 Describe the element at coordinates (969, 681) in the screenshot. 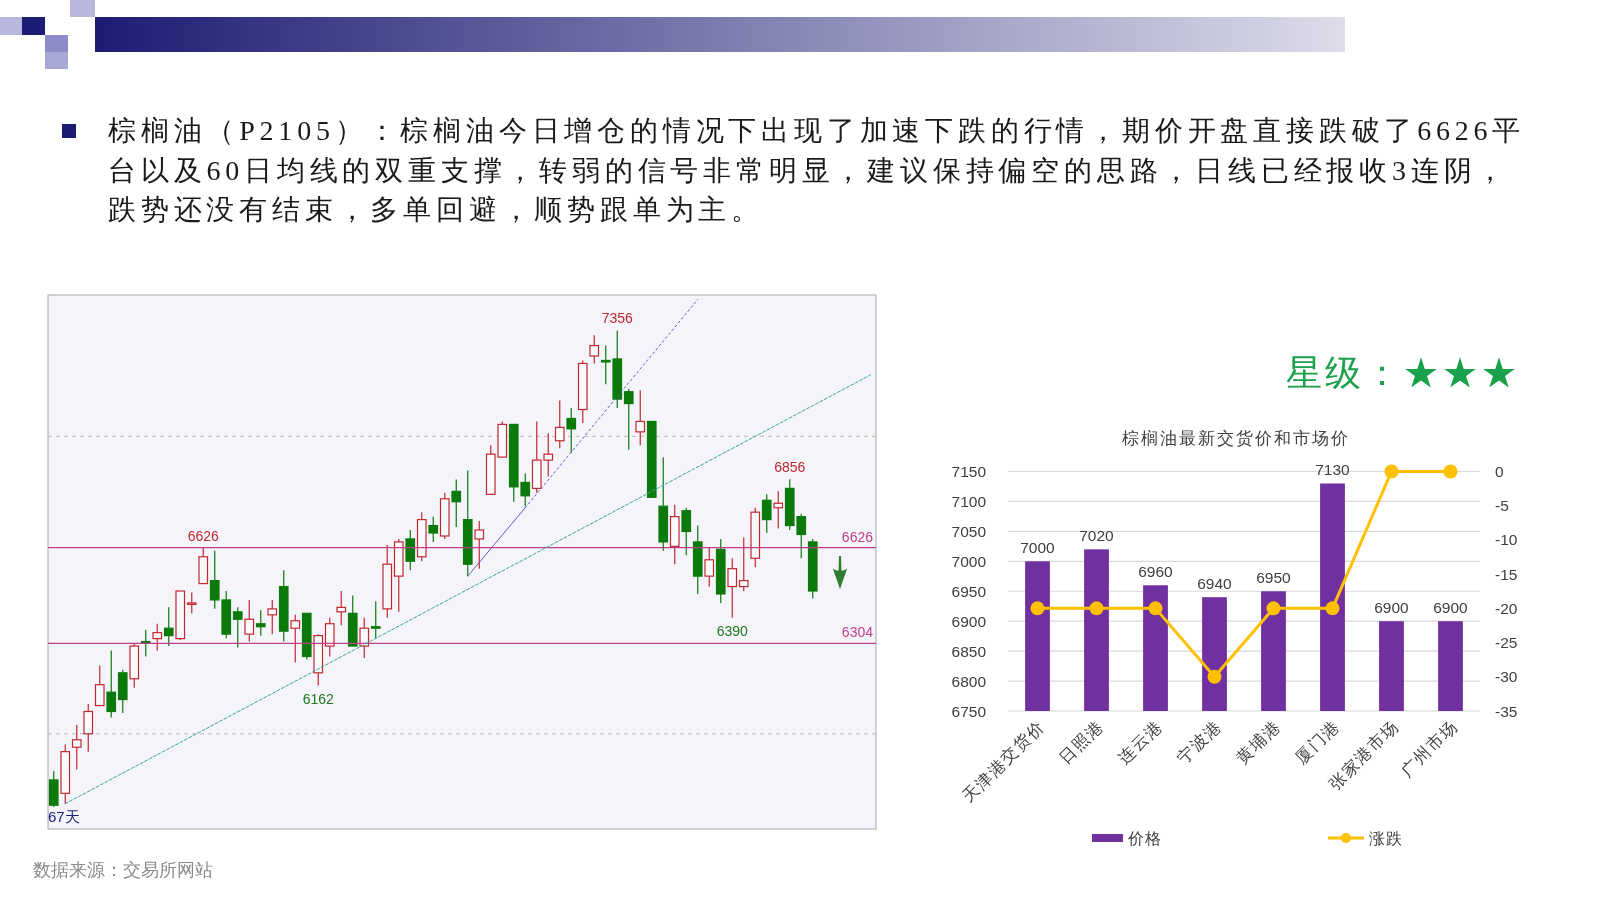

I see `y-tick-label: 6800` at that location.